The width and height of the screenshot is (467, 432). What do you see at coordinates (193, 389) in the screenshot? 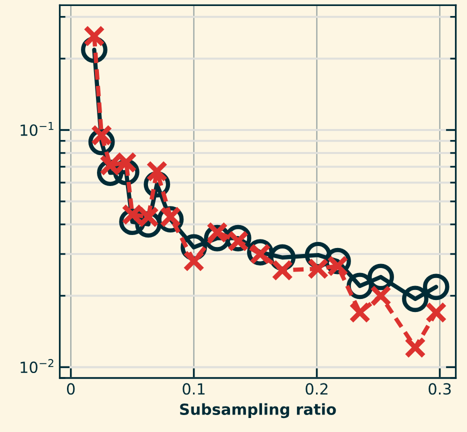
I see `x-tick-label: 0.1` at bounding box center [193, 389].